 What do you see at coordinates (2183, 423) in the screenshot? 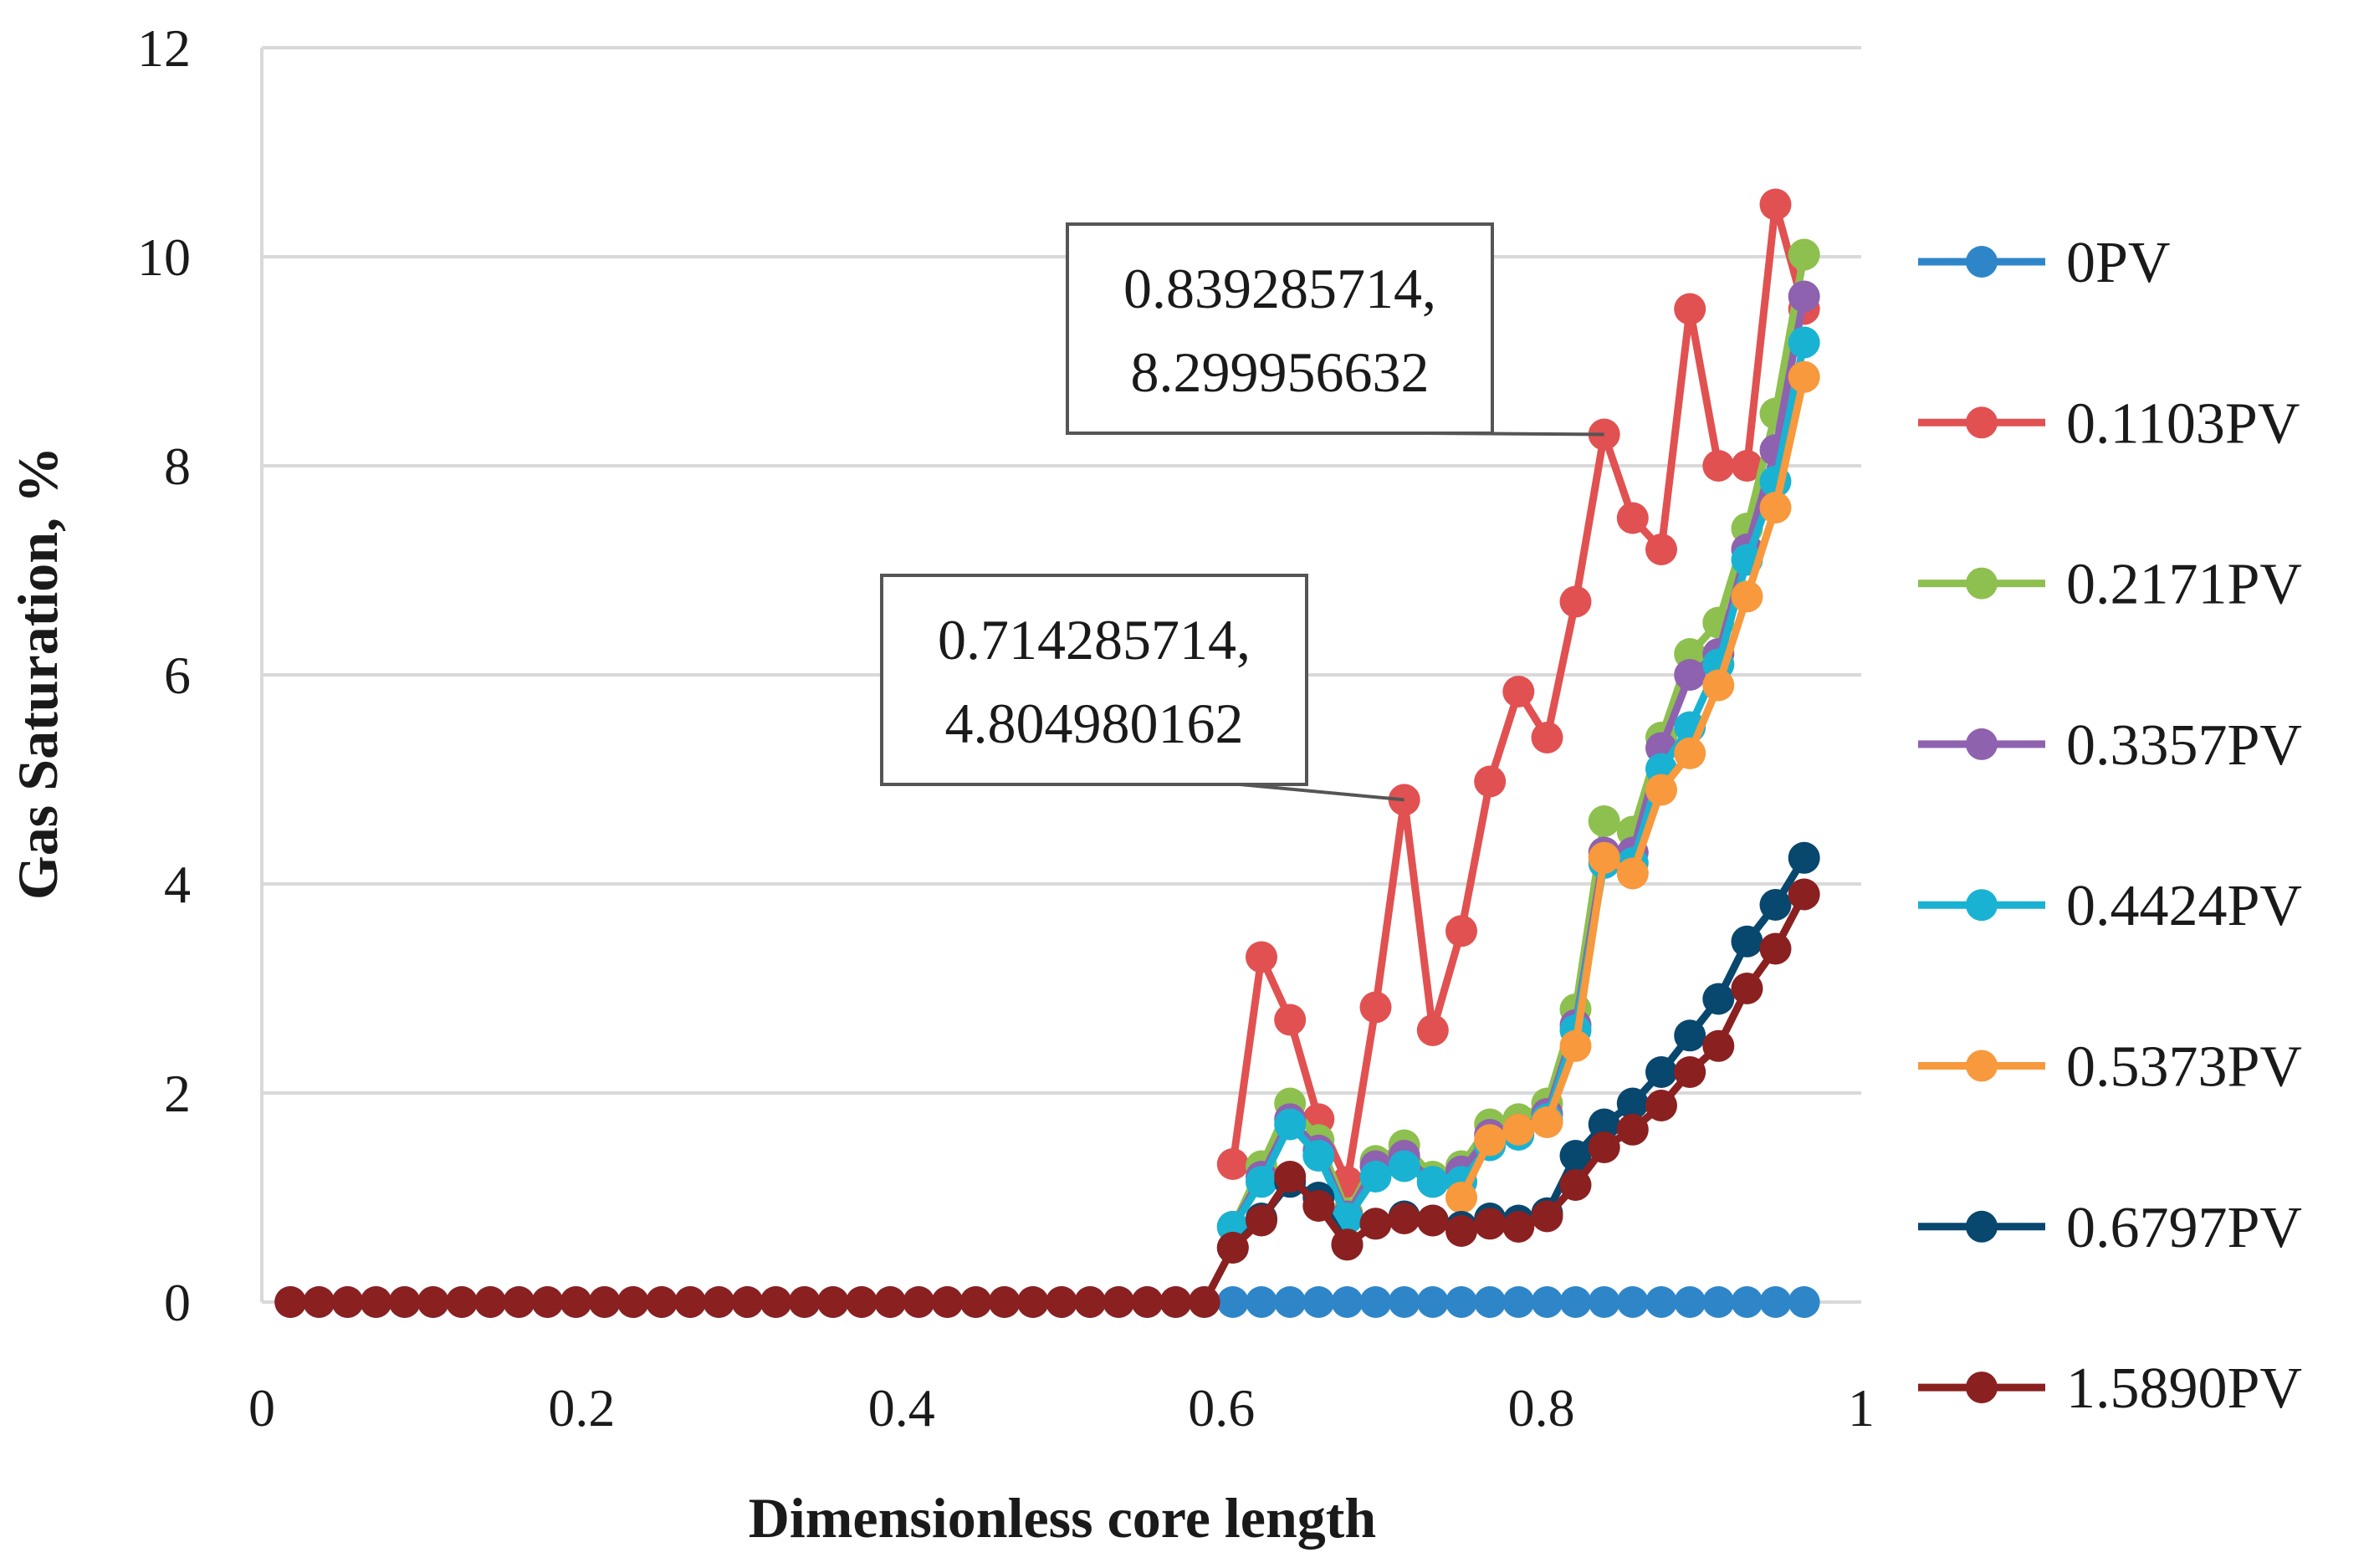
I see `legend-label: 0.1103PV` at bounding box center [2183, 423].